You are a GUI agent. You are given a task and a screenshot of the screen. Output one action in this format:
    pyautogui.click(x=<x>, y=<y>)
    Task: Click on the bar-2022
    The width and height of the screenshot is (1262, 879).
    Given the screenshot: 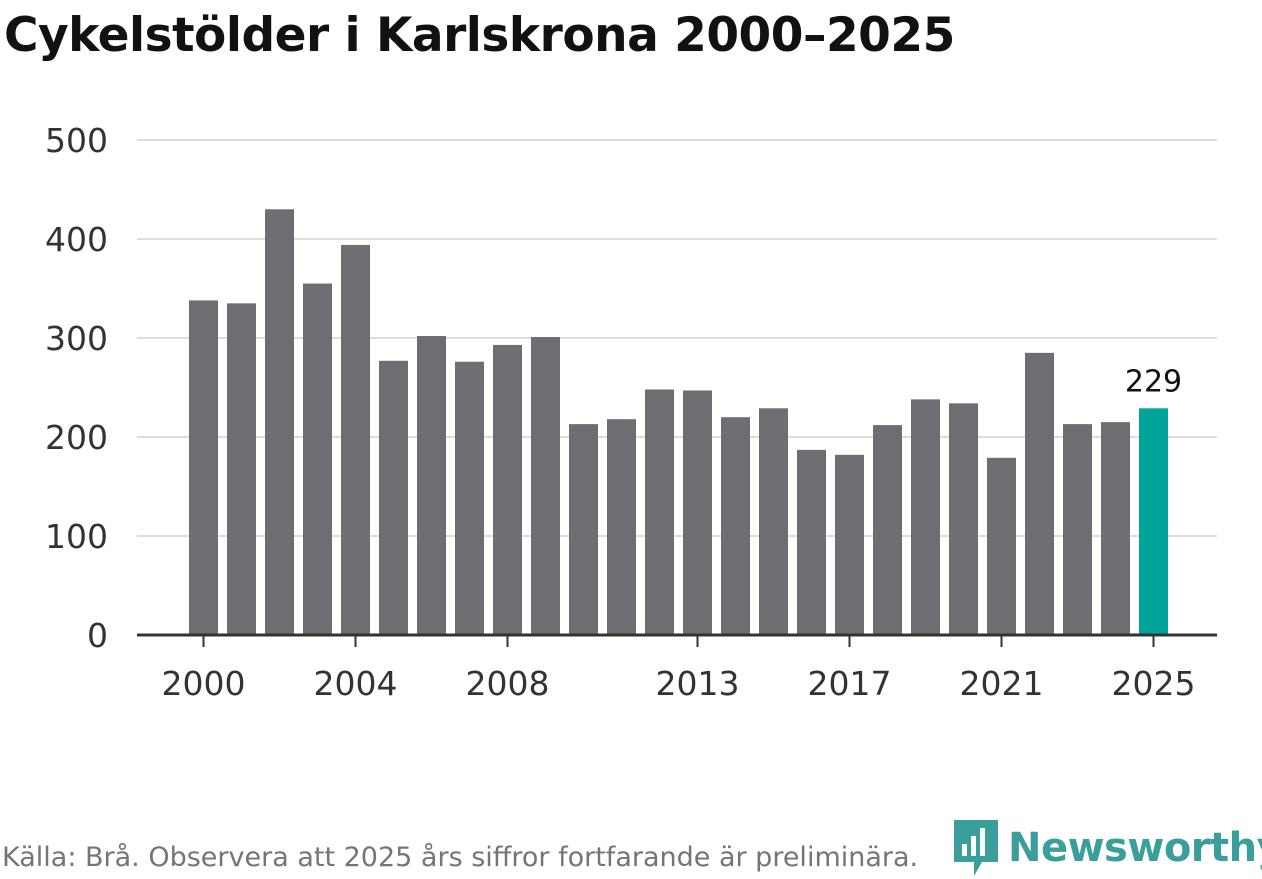 What is the action you would take?
    pyautogui.click(x=1039, y=493)
    